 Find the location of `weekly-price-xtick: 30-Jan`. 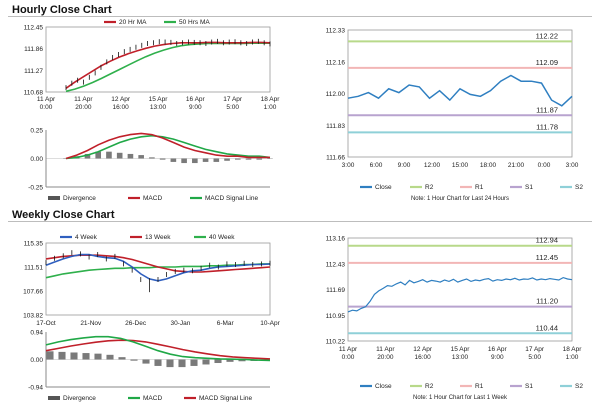

weekly-price-xtick: 30-Jan is located at coordinates (180, 323).